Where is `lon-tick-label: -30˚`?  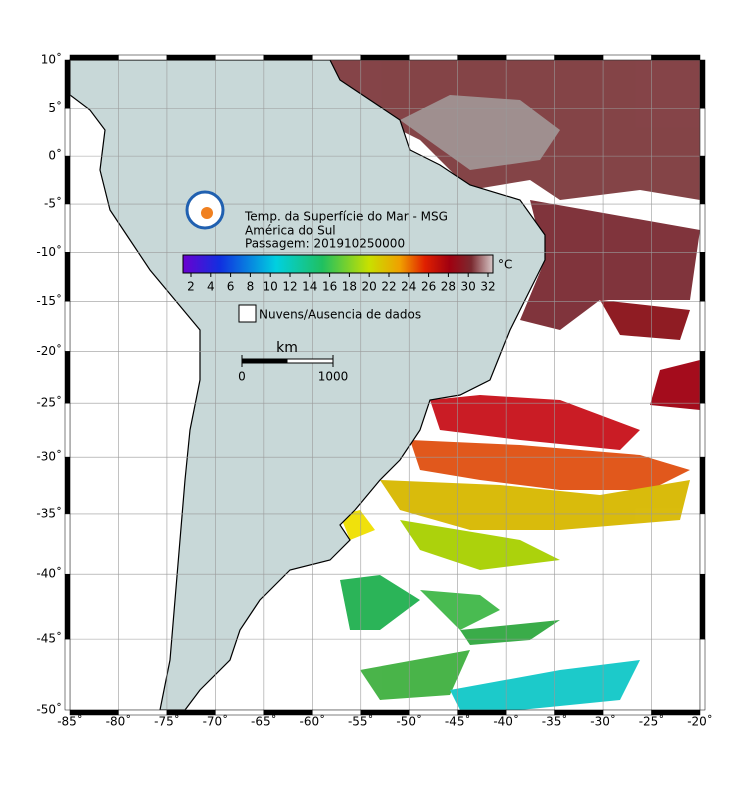 lon-tick-label: -30˚ is located at coordinates (603, 721).